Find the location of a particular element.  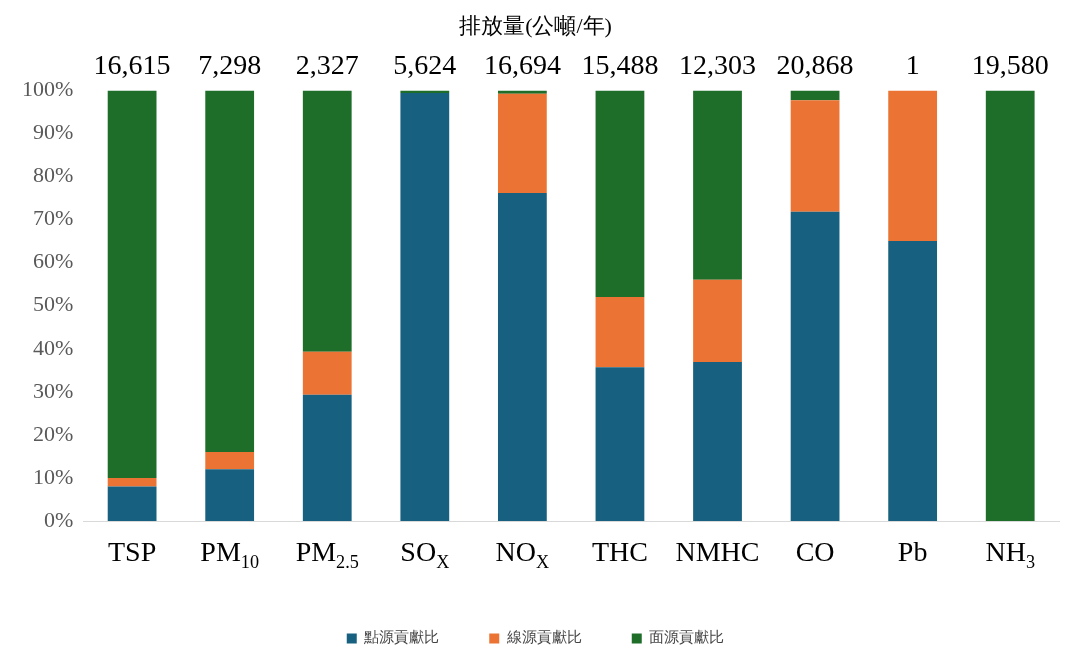

x-tick-label: CO is located at coordinates (815, 551).